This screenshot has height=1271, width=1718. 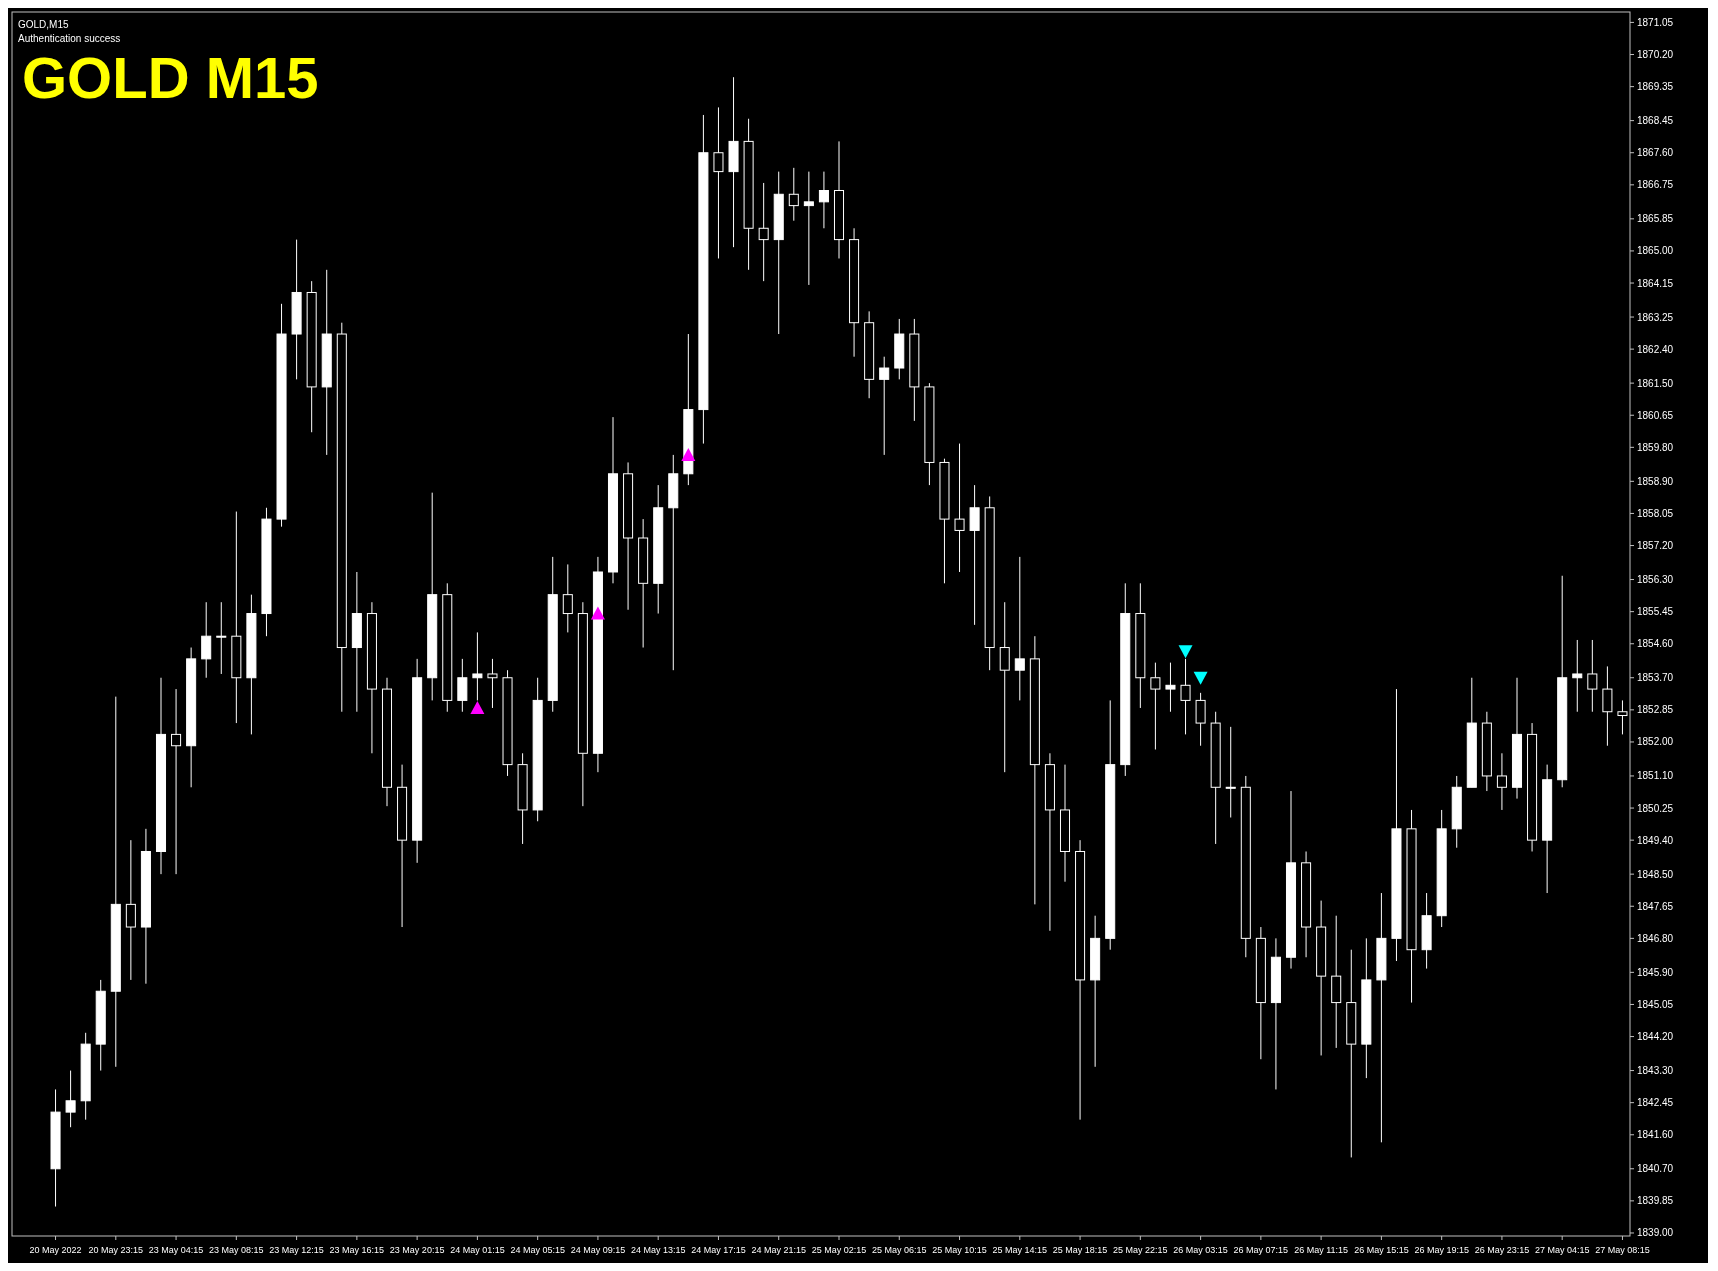 What do you see at coordinates (1655, 1201) in the screenshot?
I see `y-tick-label: 1839.85` at bounding box center [1655, 1201].